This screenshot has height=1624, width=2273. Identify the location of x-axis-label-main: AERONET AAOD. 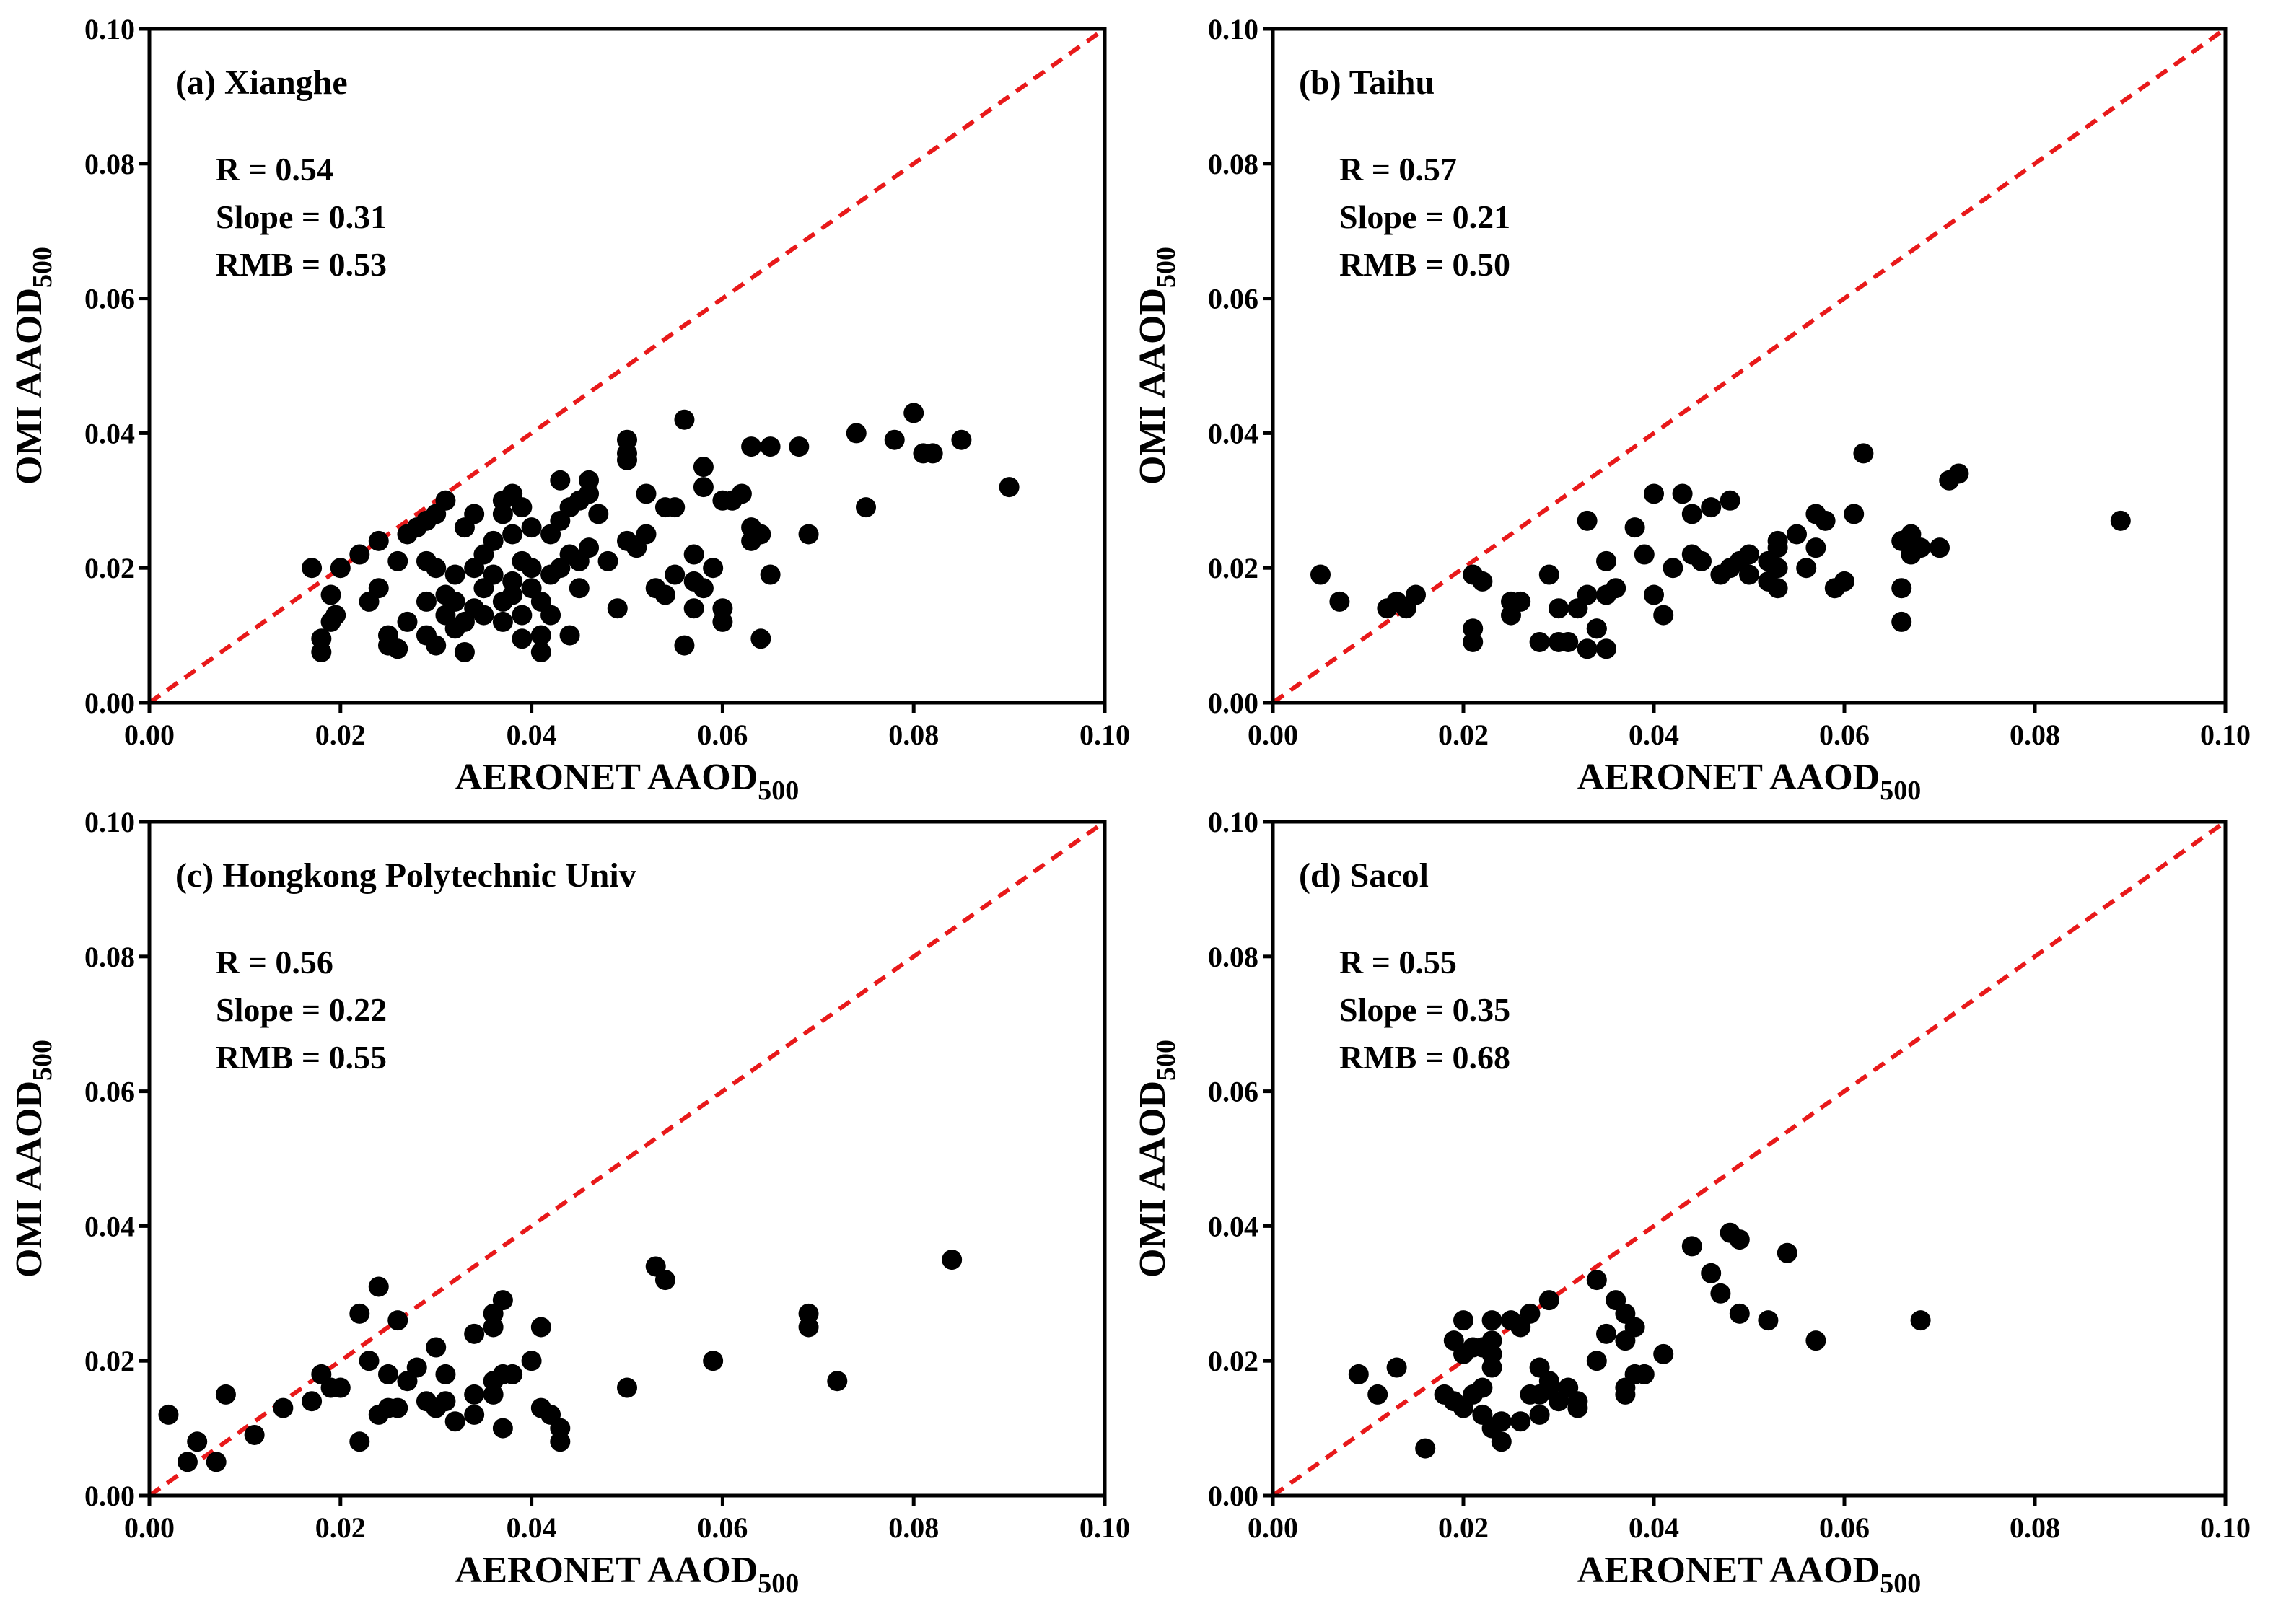
(606, 777).